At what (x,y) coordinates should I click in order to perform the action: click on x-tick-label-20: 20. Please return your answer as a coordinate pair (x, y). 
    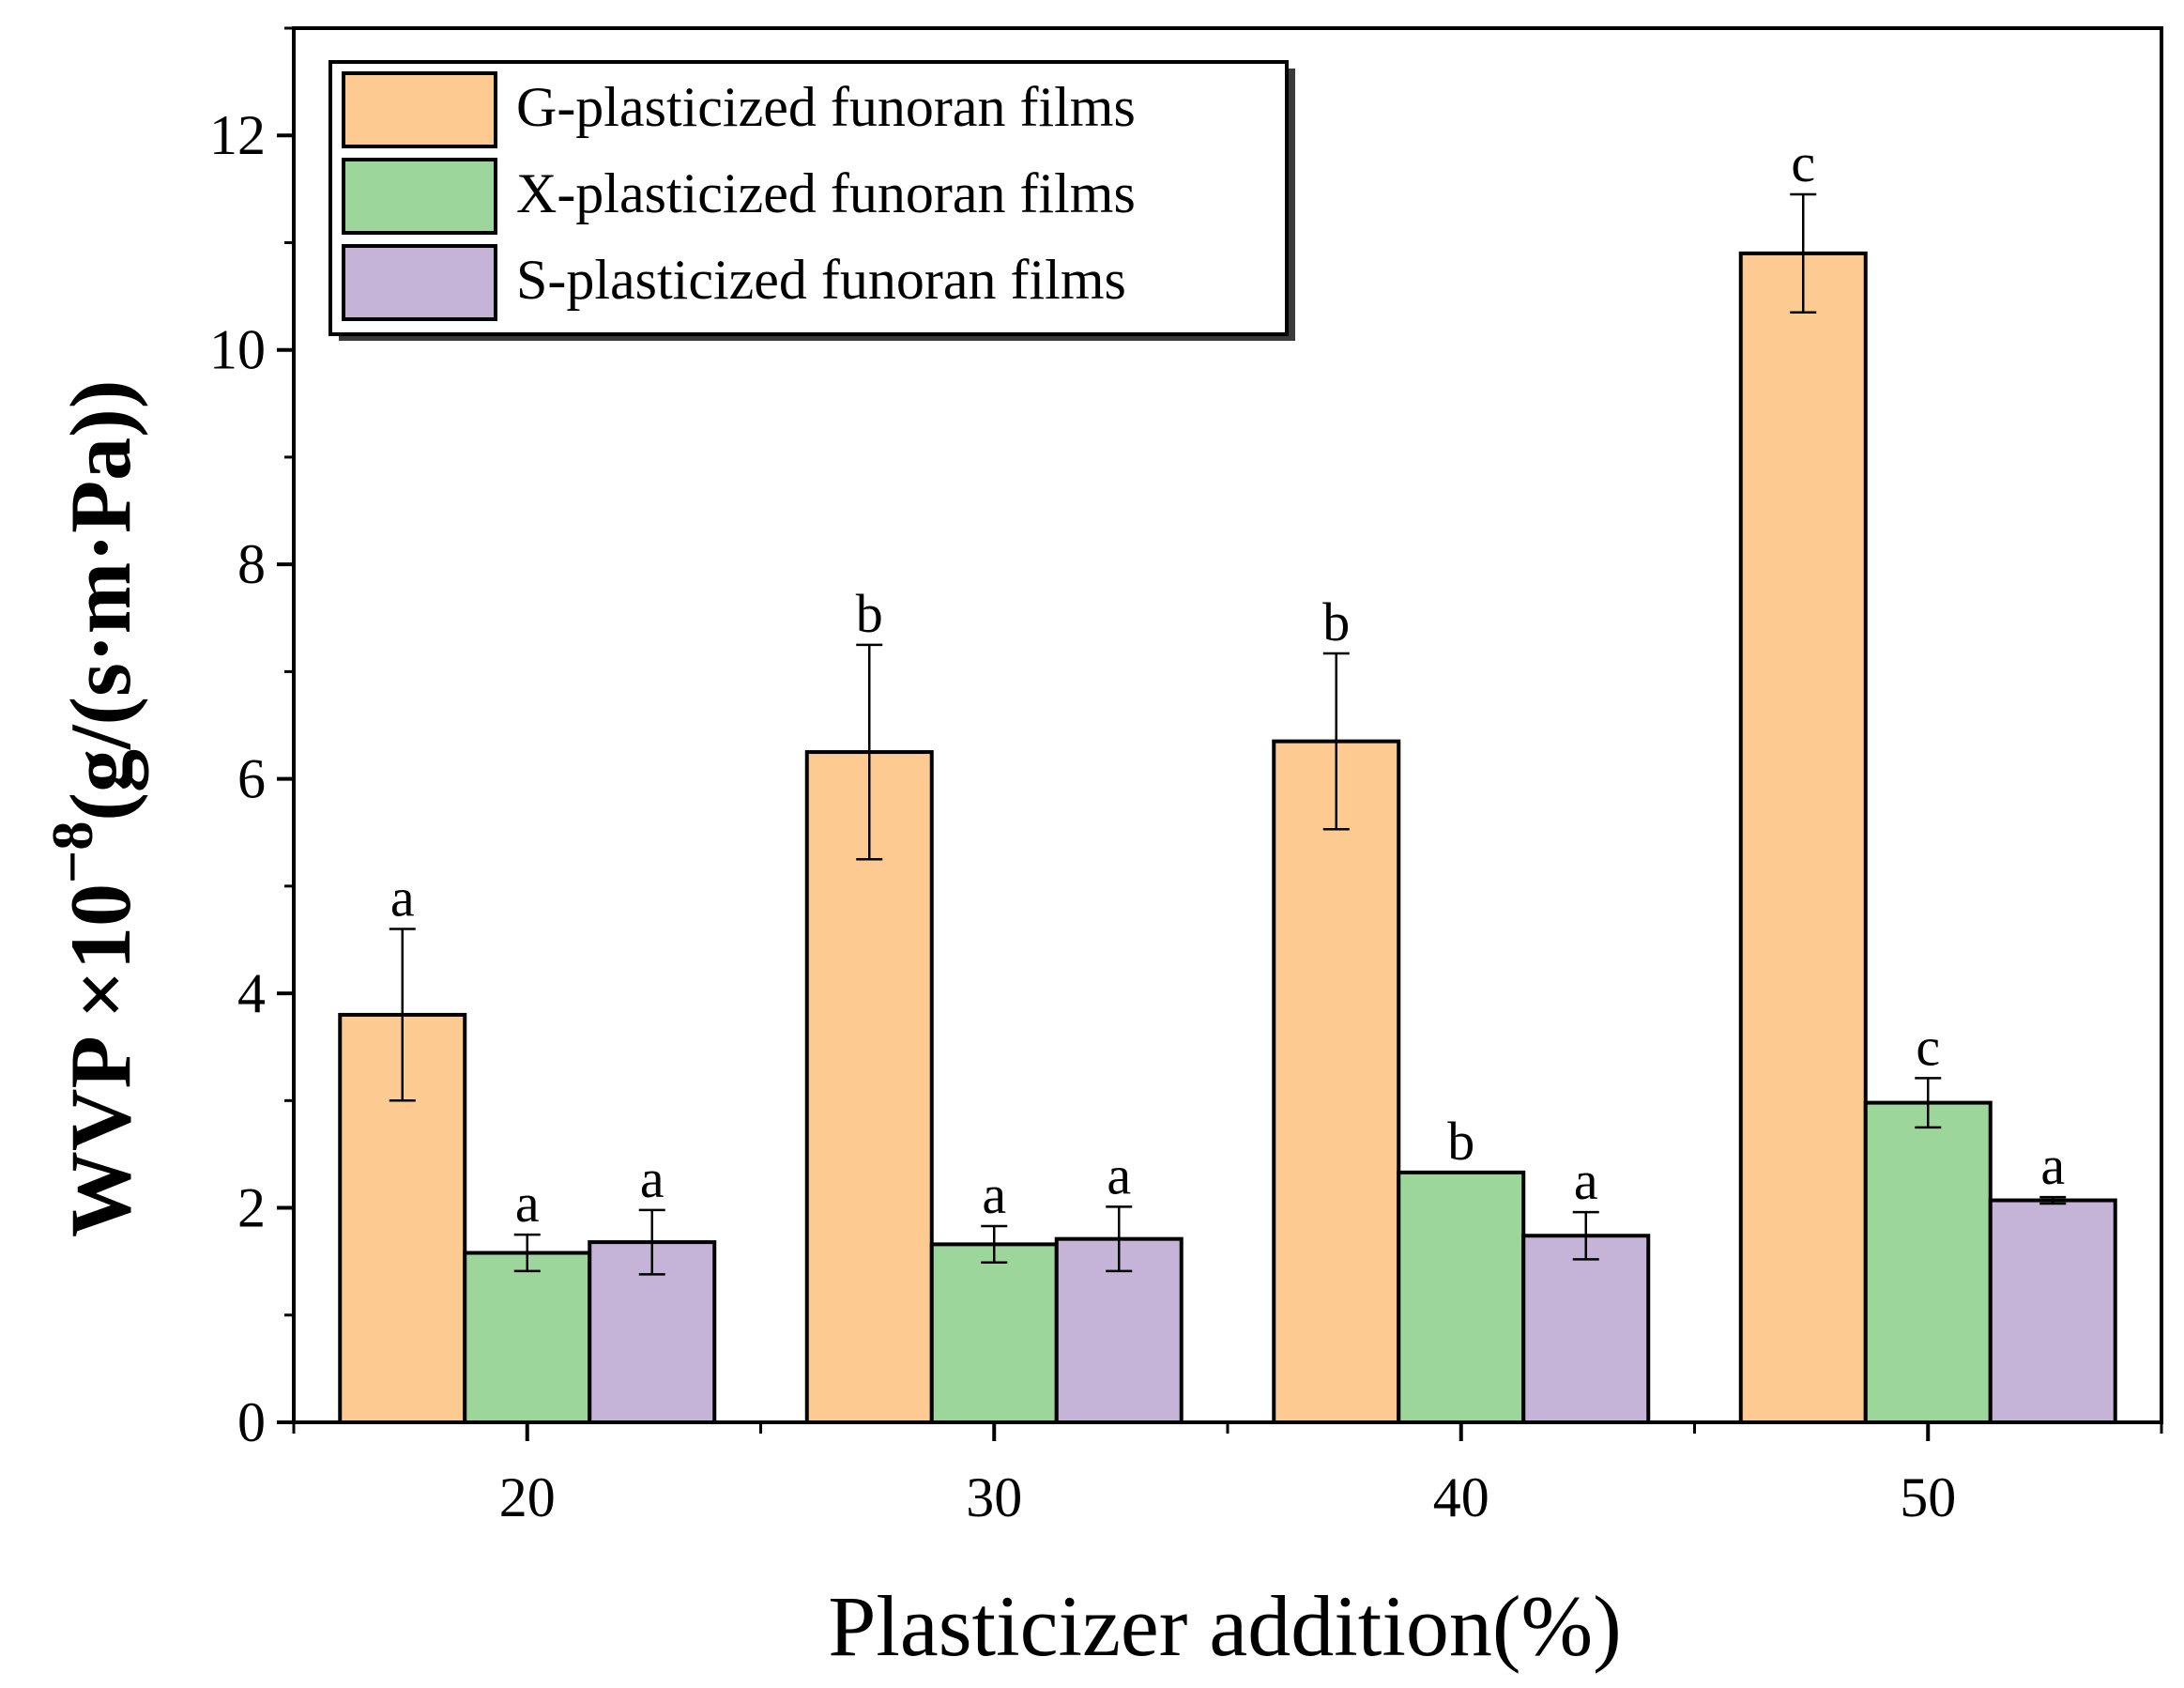
    Looking at the image, I should click on (527, 1497).